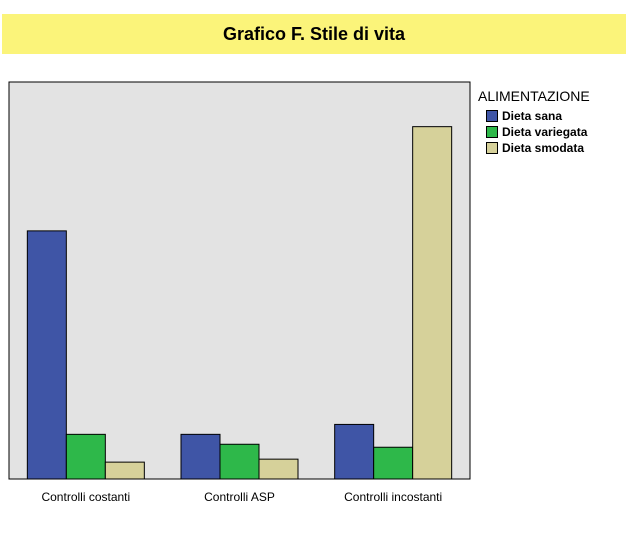 Image resolution: width=629 pixels, height=544 pixels. I want to click on legend-label: Dieta sana, so click(532, 116).